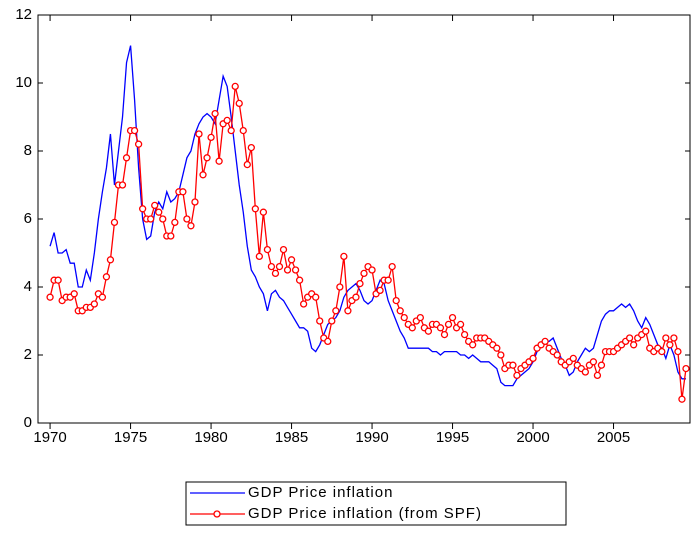 This screenshot has width=695, height=538. Describe the element at coordinates (452, 437) in the screenshot. I see `x-tick-label: 1995` at that location.